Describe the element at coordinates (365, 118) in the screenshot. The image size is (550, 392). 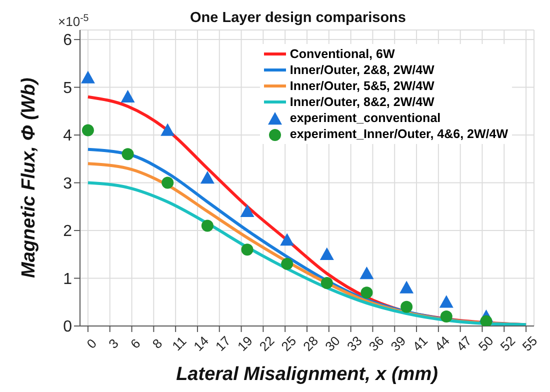
I see `legend-label: experiment_conventional` at that location.